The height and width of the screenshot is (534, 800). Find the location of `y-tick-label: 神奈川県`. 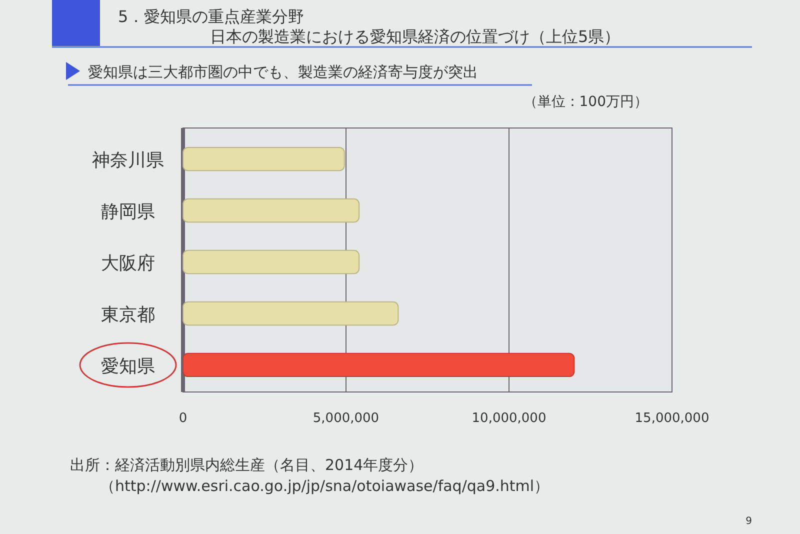

y-tick-label: 神奈川県 is located at coordinates (128, 161).